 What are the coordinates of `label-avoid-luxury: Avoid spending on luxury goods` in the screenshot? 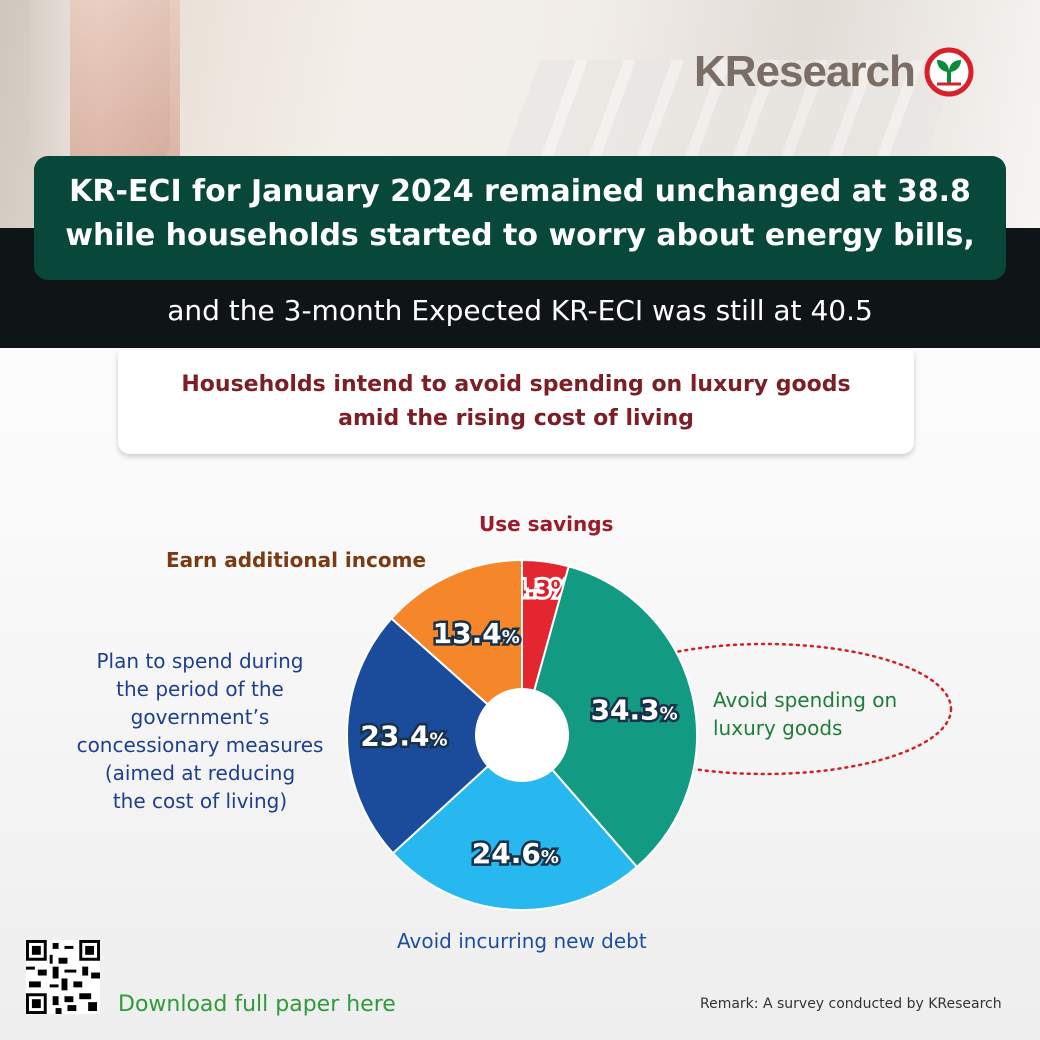 It's located at (805, 714).